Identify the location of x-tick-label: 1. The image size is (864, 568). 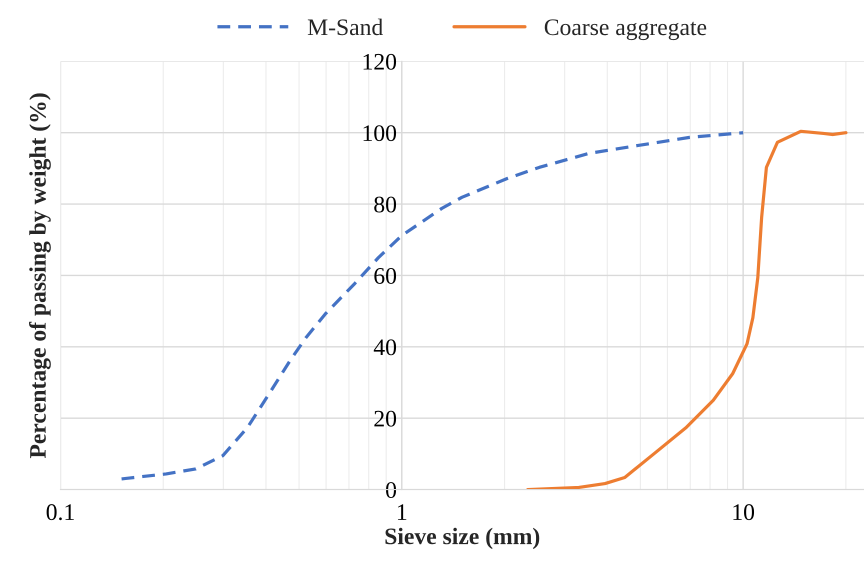
(402, 512).